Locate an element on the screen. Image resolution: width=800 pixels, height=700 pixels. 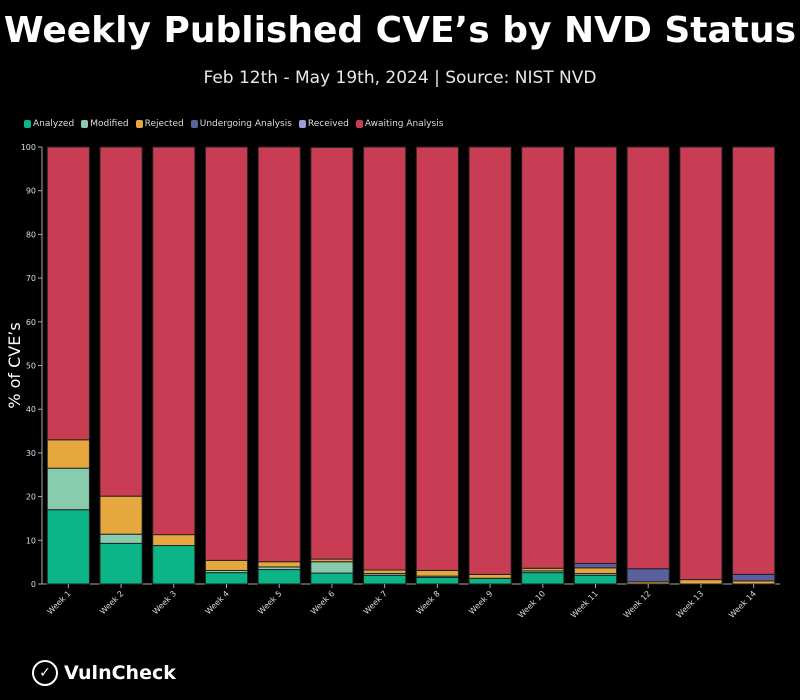
x-tick-label: Week 2 is located at coordinates (111, 602).